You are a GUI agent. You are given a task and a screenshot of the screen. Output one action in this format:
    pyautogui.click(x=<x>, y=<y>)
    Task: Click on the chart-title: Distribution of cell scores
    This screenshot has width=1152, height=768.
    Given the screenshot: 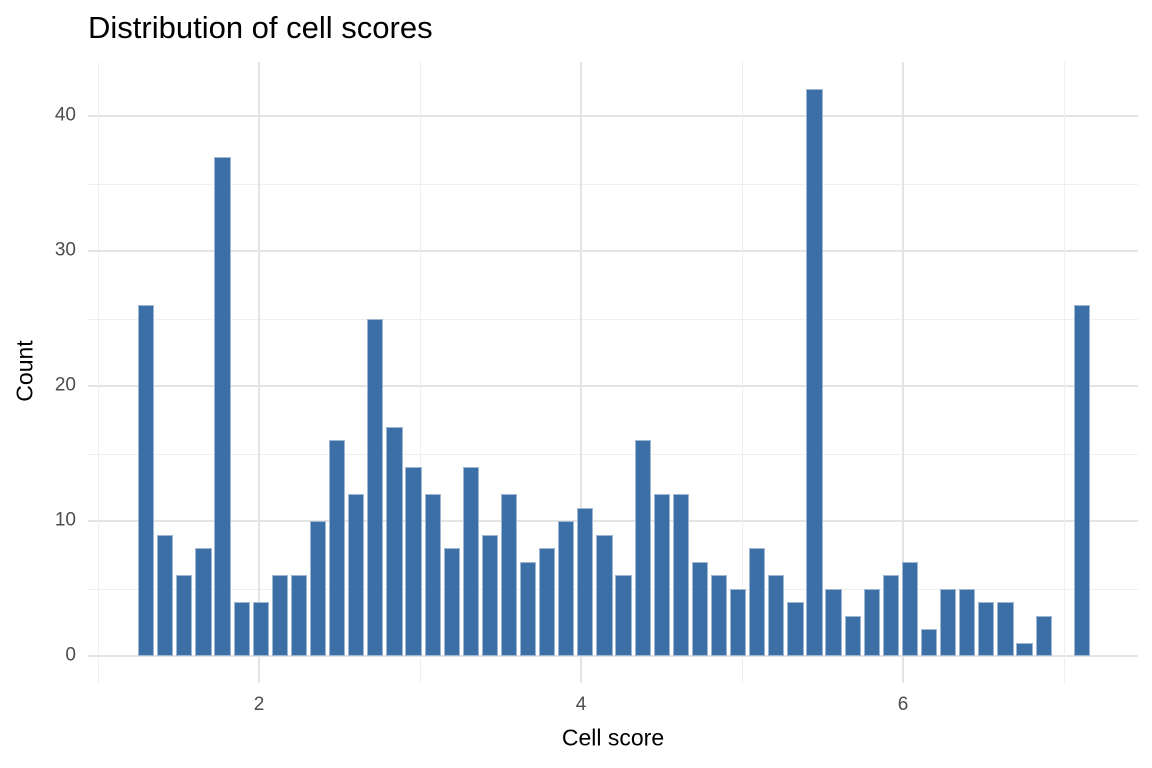 What is the action you would take?
    pyautogui.click(x=260, y=27)
    